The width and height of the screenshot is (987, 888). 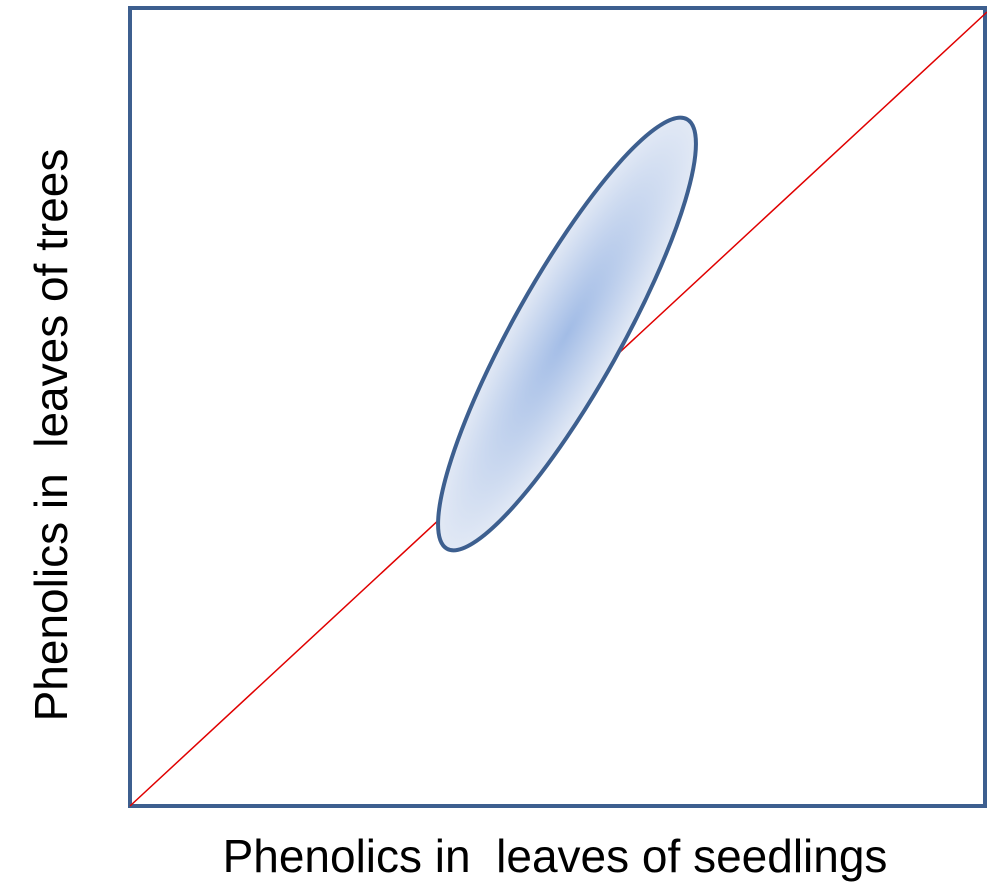 I want to click on y-axis-label: Phenolics in leaves of trees, so click(x=51, y=435).